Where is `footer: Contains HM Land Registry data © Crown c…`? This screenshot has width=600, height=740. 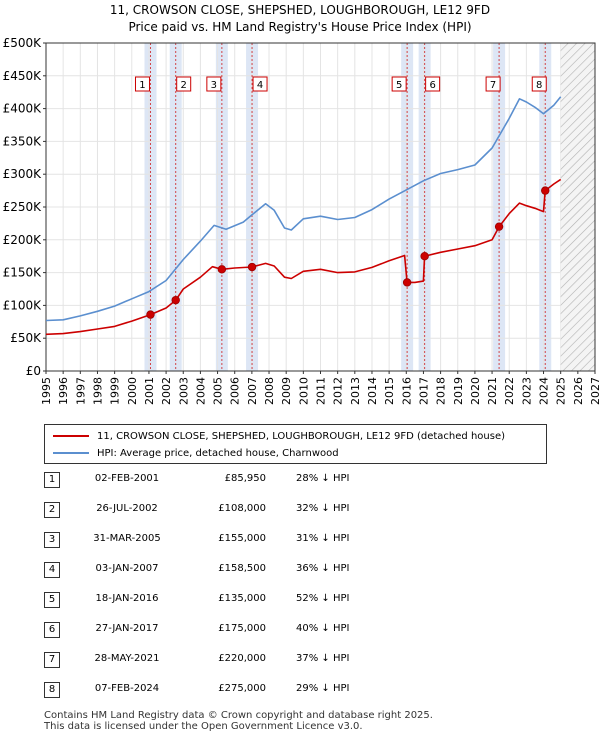
footer: Contains HM Land Registry data © Crown c… is located at coordinates (238, 721).